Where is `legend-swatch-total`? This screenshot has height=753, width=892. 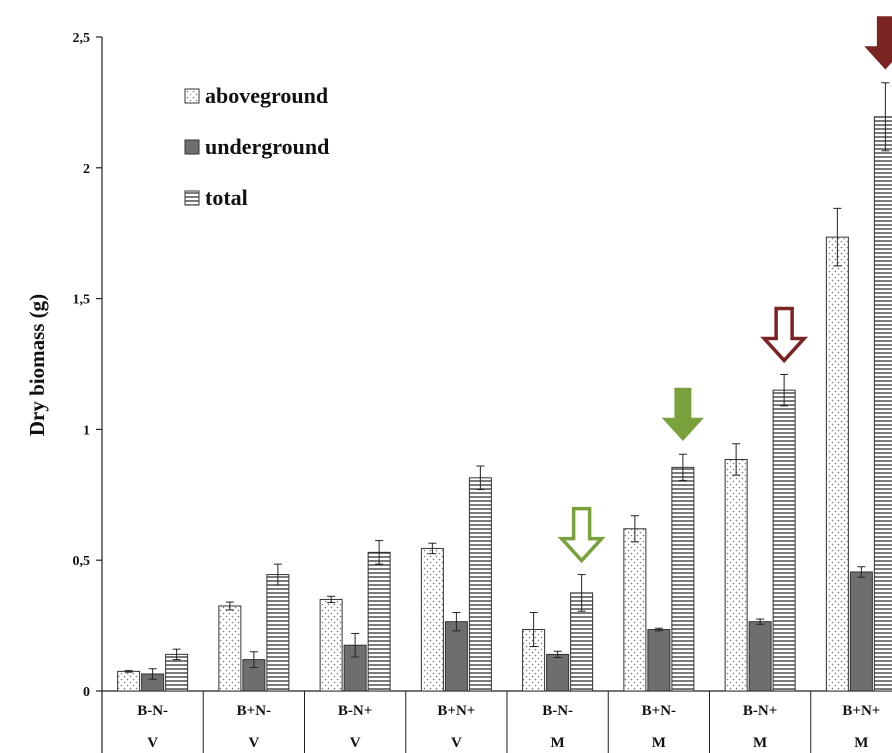
legend-swatch-total is located at coordinates (192, 198).